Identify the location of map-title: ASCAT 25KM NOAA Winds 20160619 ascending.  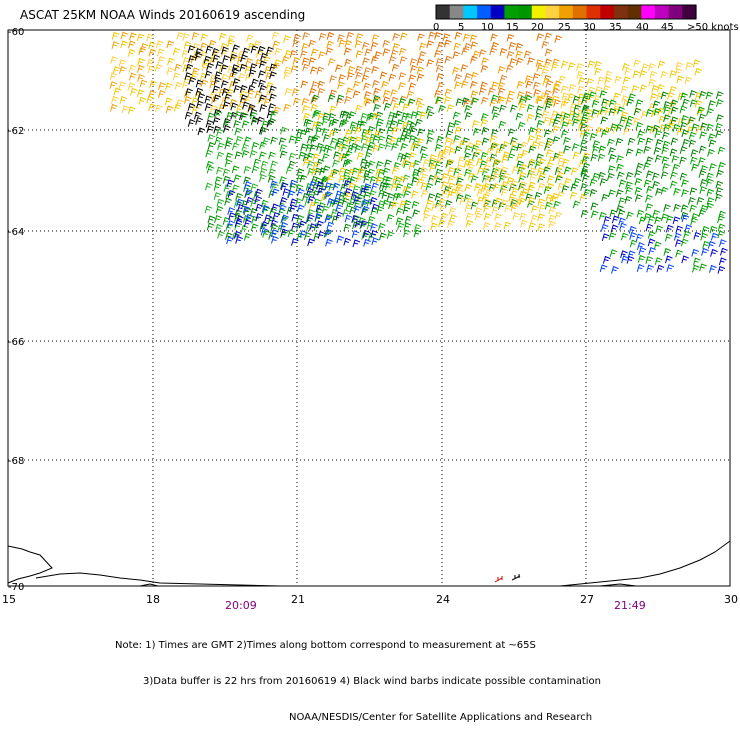
(163, 15).